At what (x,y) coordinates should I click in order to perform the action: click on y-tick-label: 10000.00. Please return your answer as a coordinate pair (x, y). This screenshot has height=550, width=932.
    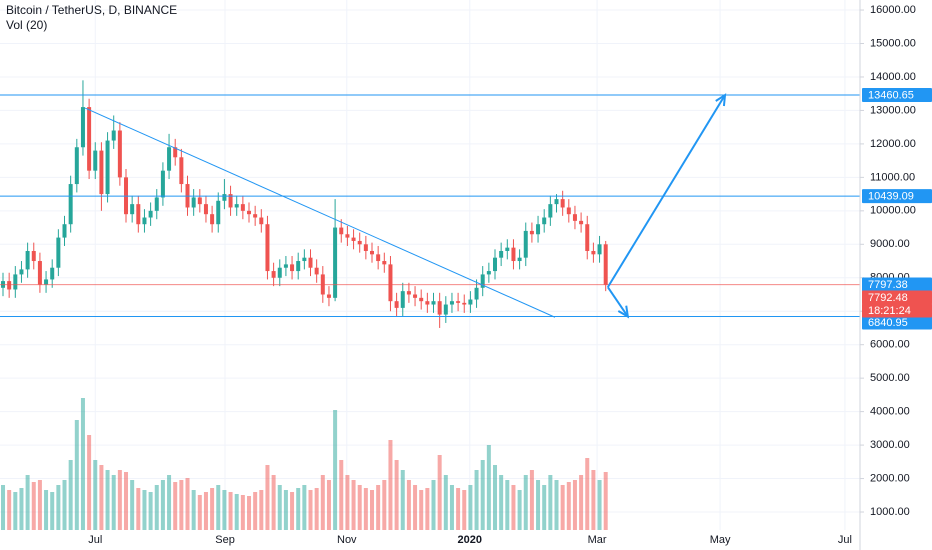
    Looking at the image, I should click on (893, 211).